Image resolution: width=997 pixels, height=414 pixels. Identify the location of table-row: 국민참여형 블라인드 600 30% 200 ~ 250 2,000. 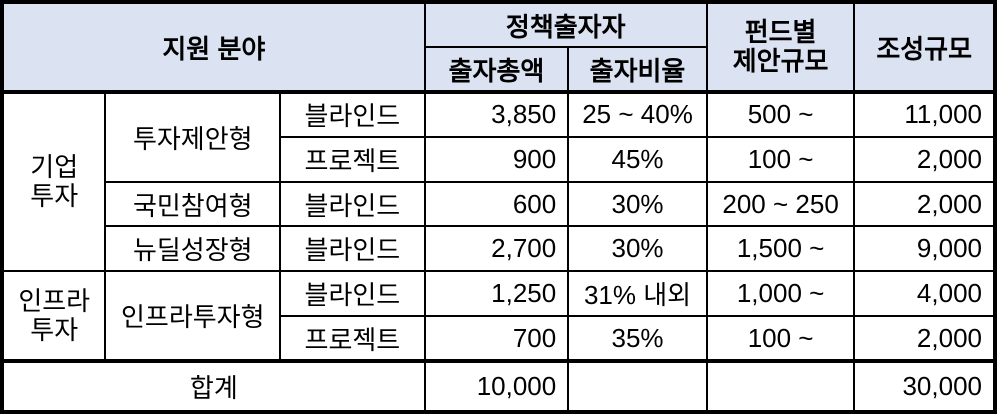
(499, 204).